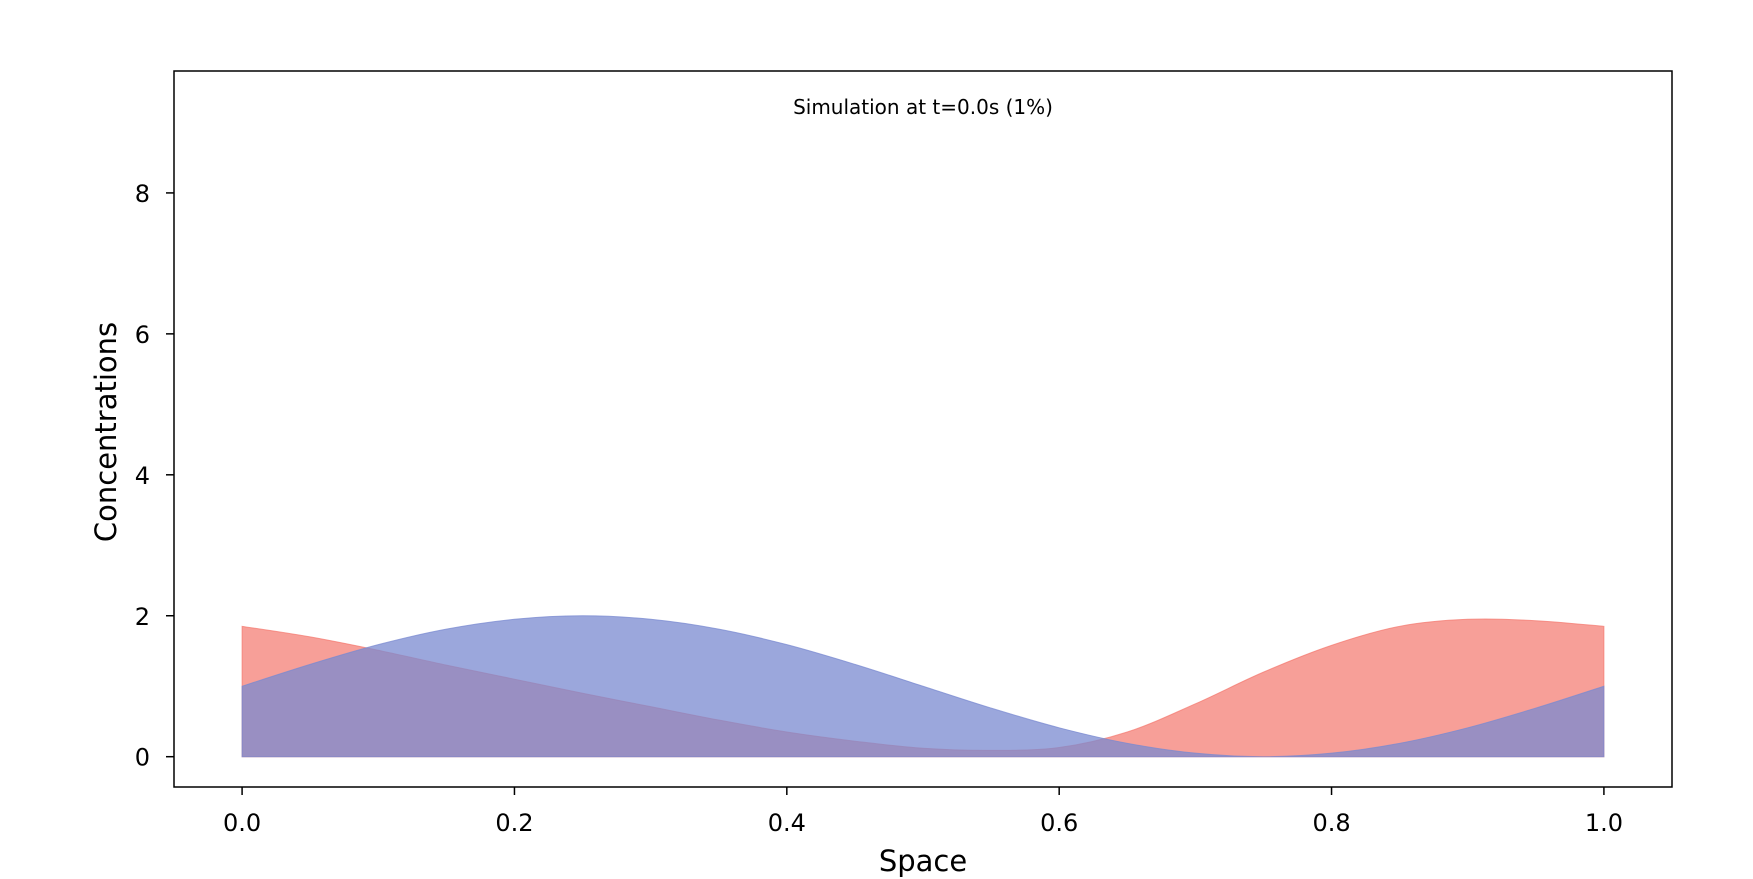 The height and width of the screenshot is (879, 1753). Describe the element at coordinates (923, 107) in the screenshot. I see `chart-title: Simulation at t=0.0s (1%)` at that location.